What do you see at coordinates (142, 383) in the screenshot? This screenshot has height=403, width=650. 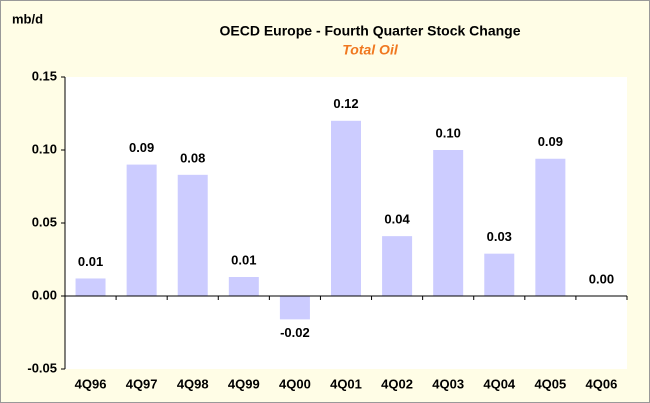 I see `x-tick-label: 4Q97` at bounding box center [142, 383].